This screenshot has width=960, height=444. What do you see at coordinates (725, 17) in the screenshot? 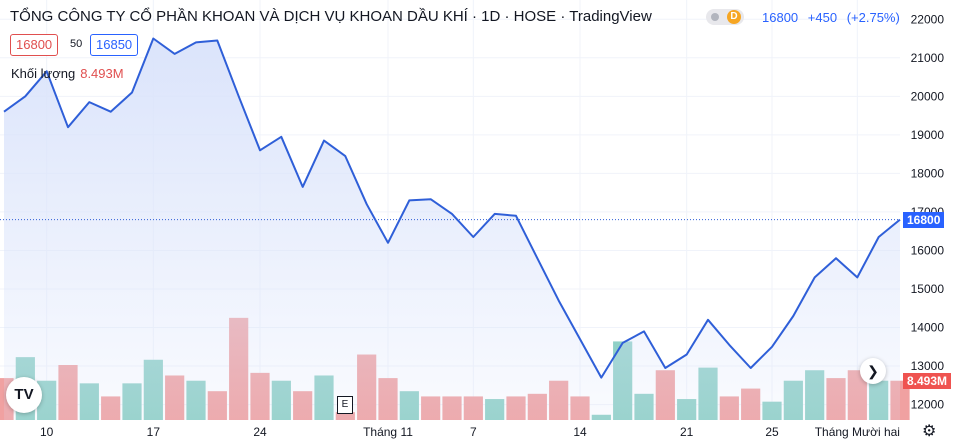
I see `market-status: D` at bounding box center [725, 17].